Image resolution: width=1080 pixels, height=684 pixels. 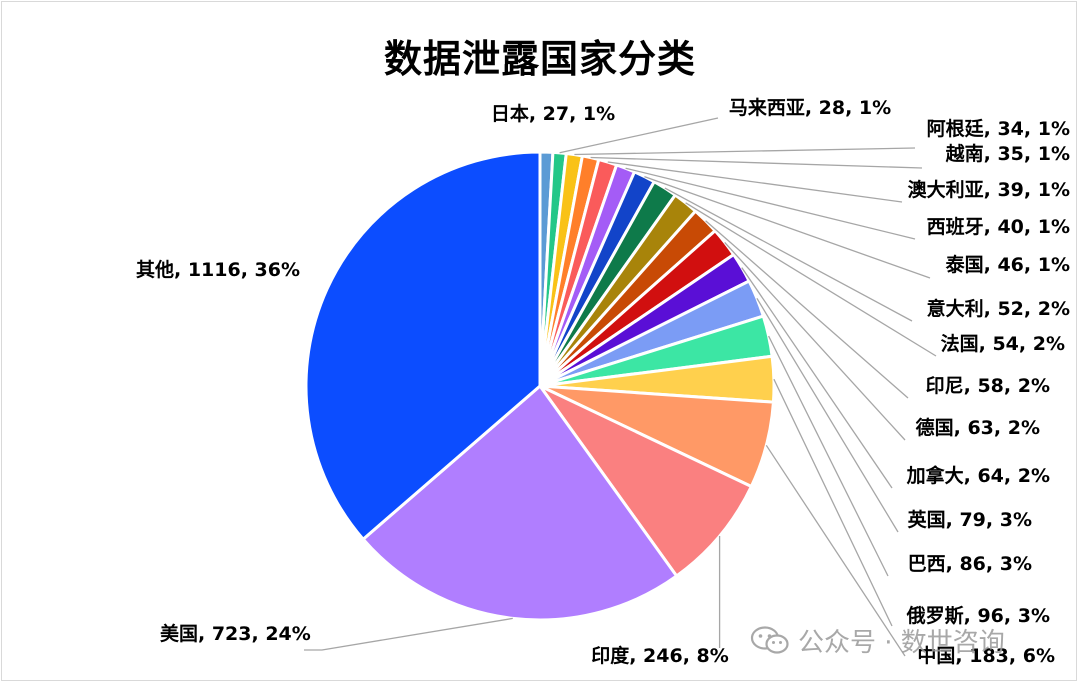 What do you see at coordinates (1007, 264) in the screenshot?
I see `data-label: 泰国, 46, 1%` at bounding box center [1007, 264].